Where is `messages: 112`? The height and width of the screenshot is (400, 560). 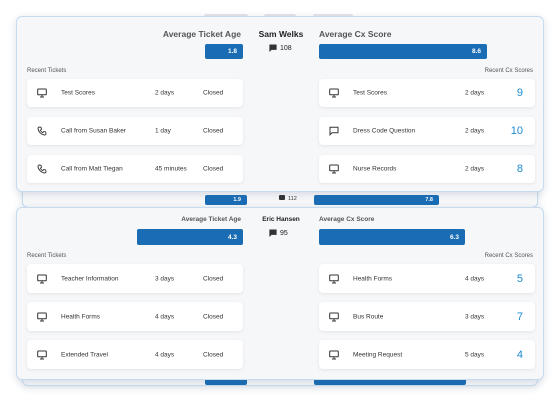
messages: 112 is located at coordinates (288, 198).